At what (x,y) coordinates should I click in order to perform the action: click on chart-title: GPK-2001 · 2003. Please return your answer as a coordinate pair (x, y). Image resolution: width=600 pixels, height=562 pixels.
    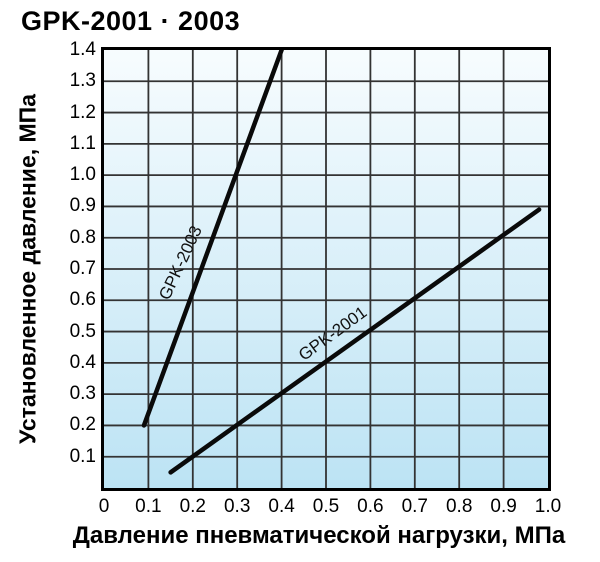
    Looking at the image, I should click on (131, 21).